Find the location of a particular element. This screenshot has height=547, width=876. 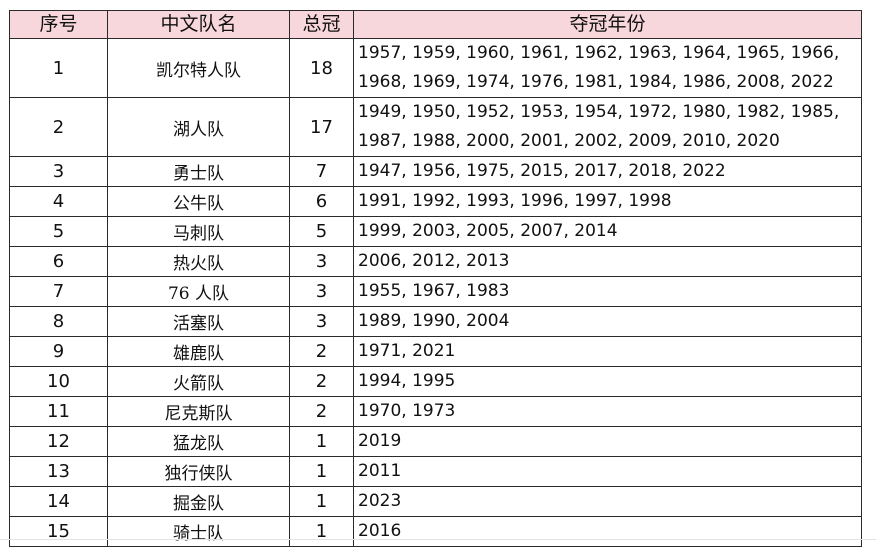

header-team-name: 中文队名 is located at coordinates (198, 24).